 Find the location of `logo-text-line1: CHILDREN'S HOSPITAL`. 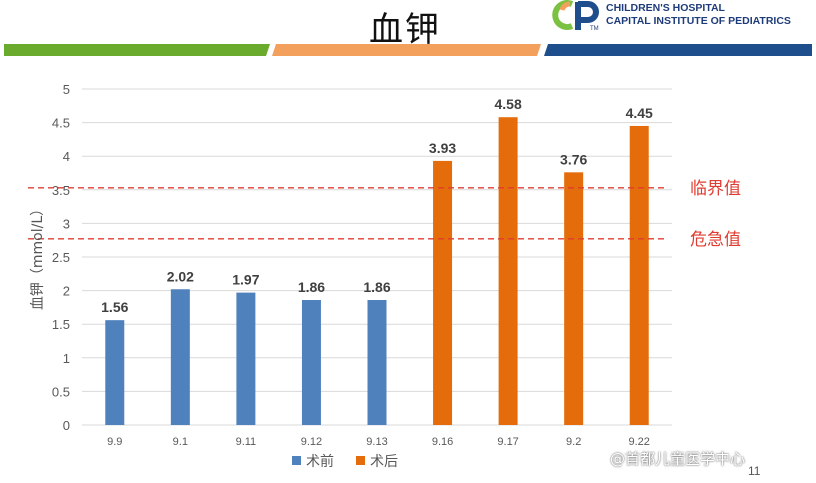

logo-text-line1: CHILDREN'S HOSPITAL is located at coordinates (665, 8).